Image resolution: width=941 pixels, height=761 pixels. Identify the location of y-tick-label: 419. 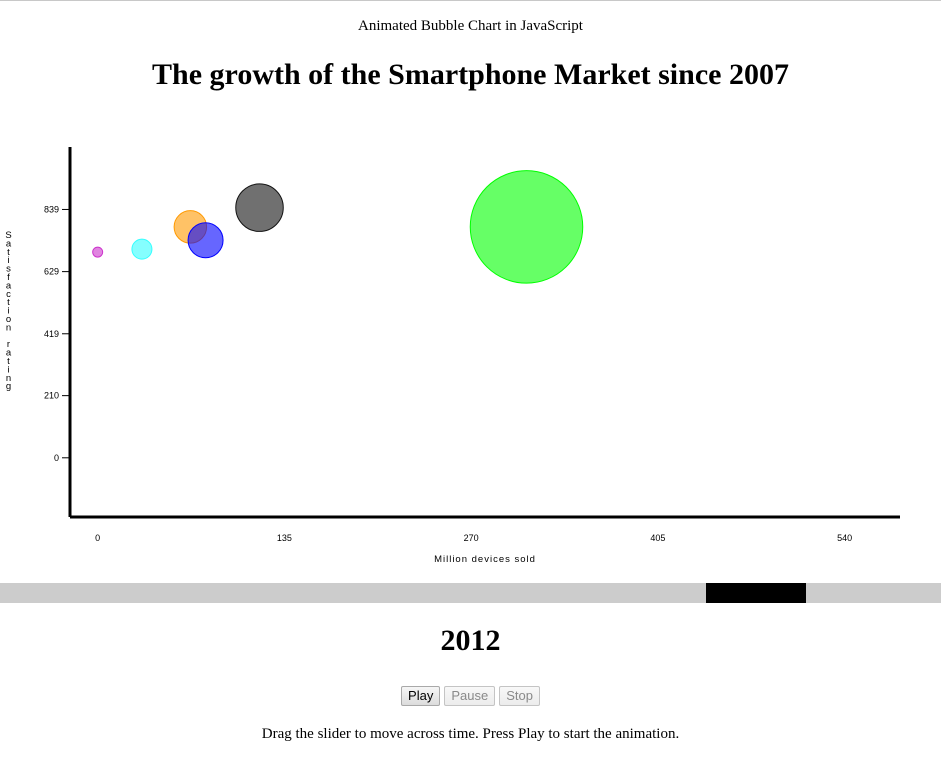
(51, 334).